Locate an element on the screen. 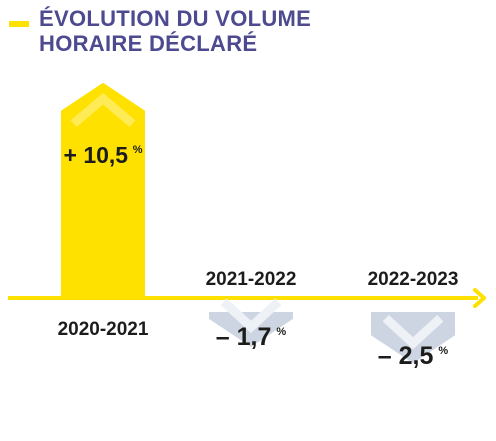 Image resolution: width=496 pixels, height=441 pixels. value-label-2022-2023: – 2,5 % is located at coordinates (413, 356).